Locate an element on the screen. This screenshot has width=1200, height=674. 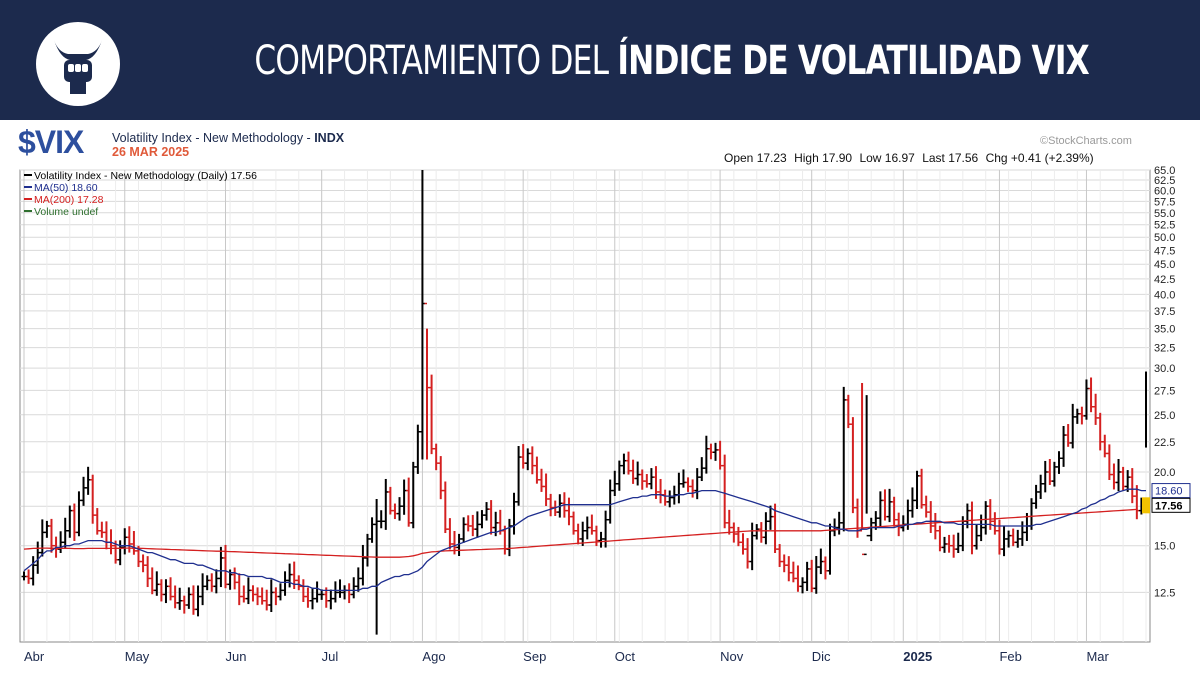
x-tick-label: Dic is located at coordinates (821, 656).